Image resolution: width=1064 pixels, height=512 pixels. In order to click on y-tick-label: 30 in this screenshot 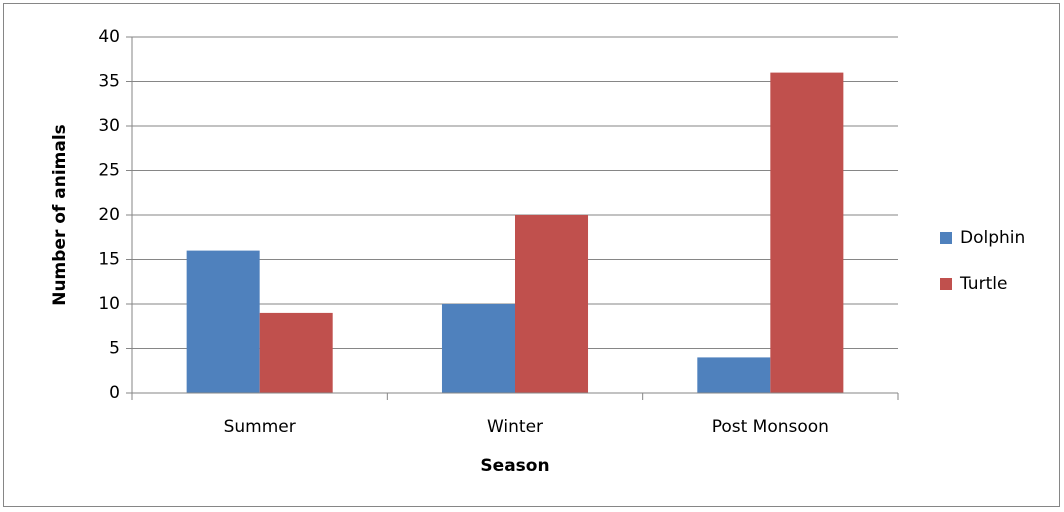, I will do `click(109, 126)`.